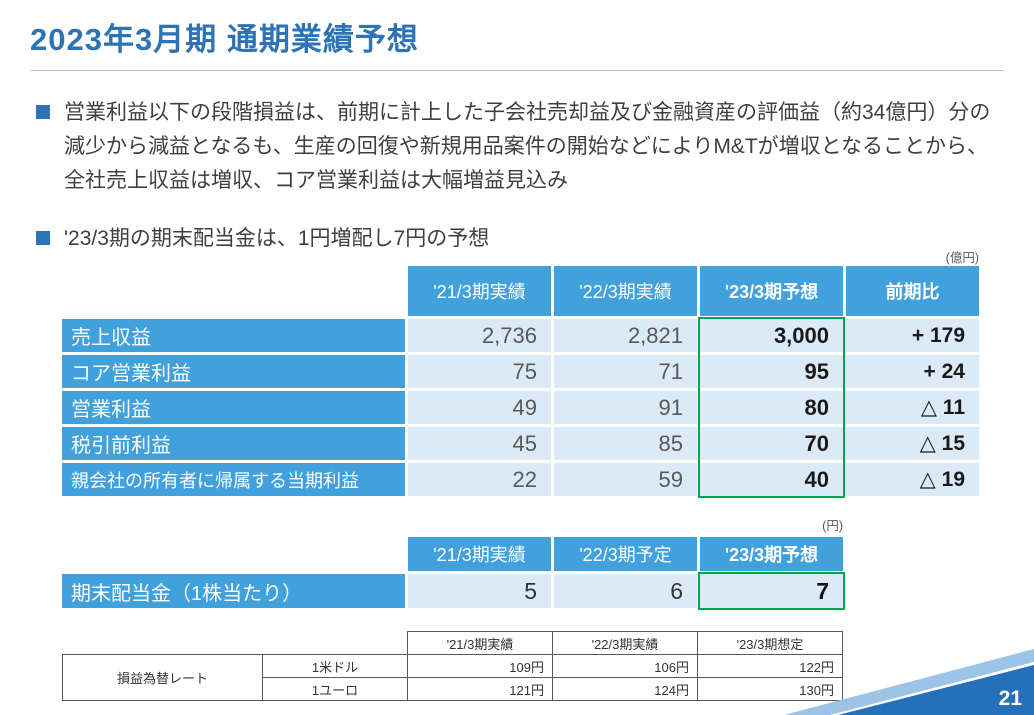 The width and height of the screenshot is (1034, 715). What do you see at coordinates (771, 479) in the screenshot?
I see `forecast-cell: 40` at bounding box center [771, 479].